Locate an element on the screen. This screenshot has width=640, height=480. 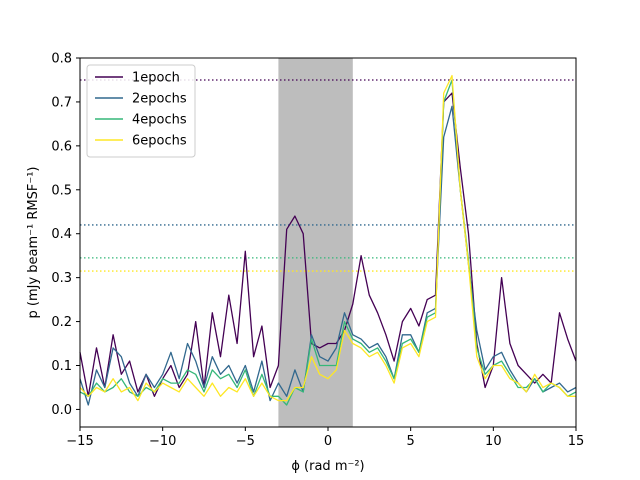
x-tick-label: 15 is located at coordinates (576, 441).